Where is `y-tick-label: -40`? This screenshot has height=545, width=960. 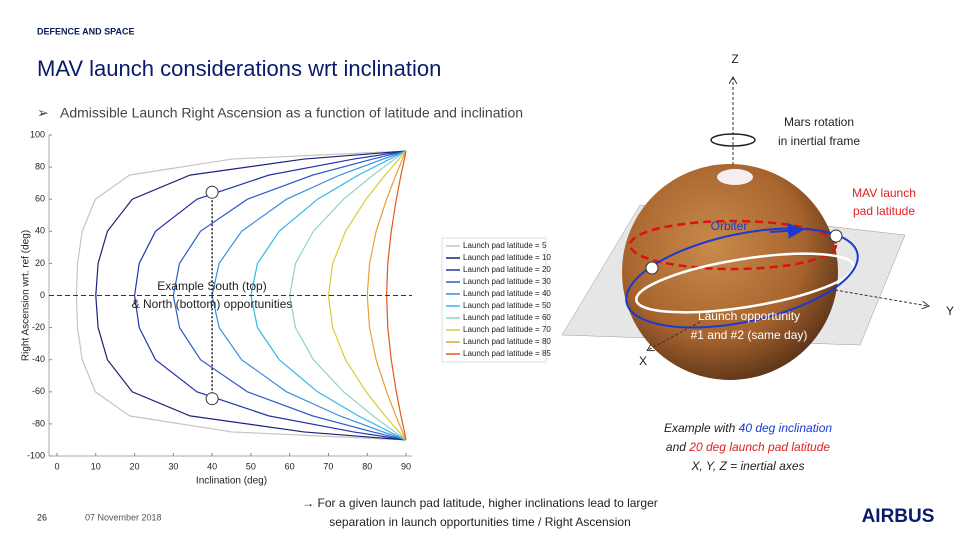 y-tick-label: -40 is located at coordinates (38, 359).